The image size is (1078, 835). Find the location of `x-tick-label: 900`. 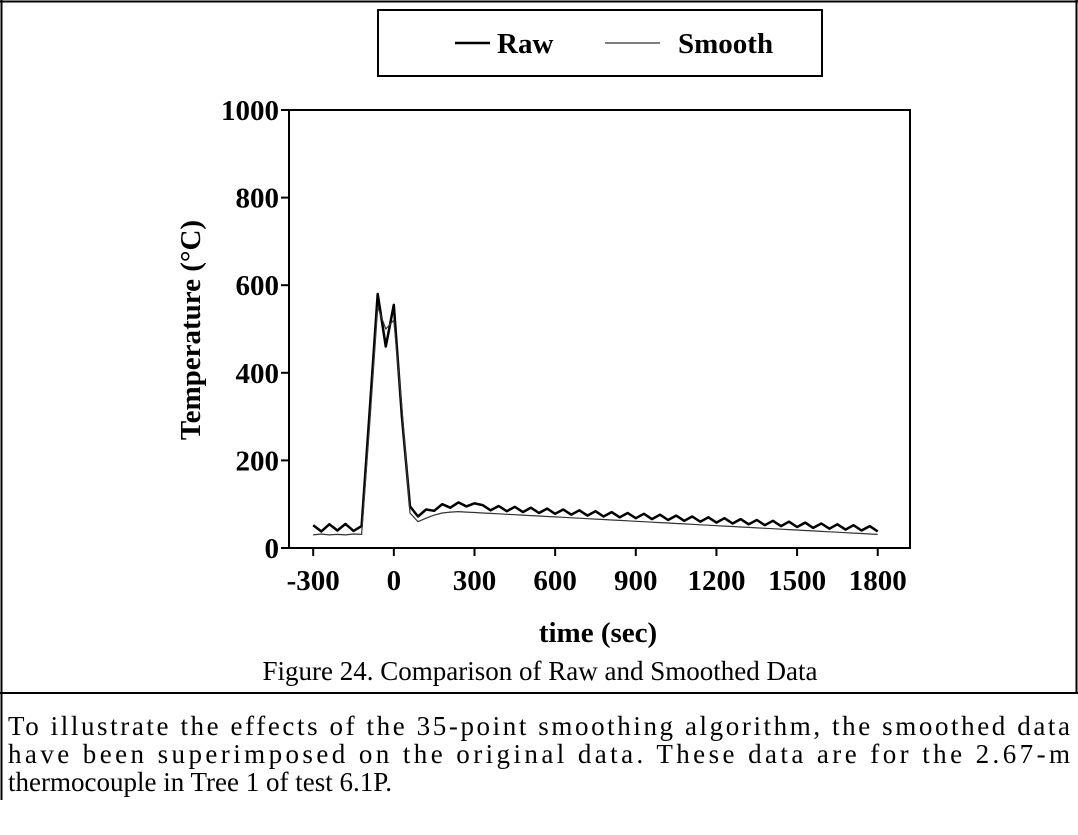

x-tick-label: 900 is located at coordinates (636, 581).